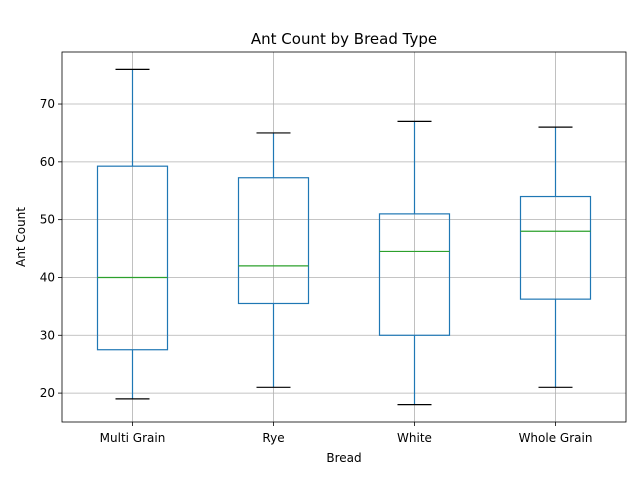 This screenshot has width=640, height=480. What do you see at coordinates (414, 438) in the screenshot?
I see `x-tick-label: White` at bounding box center [414, 438].